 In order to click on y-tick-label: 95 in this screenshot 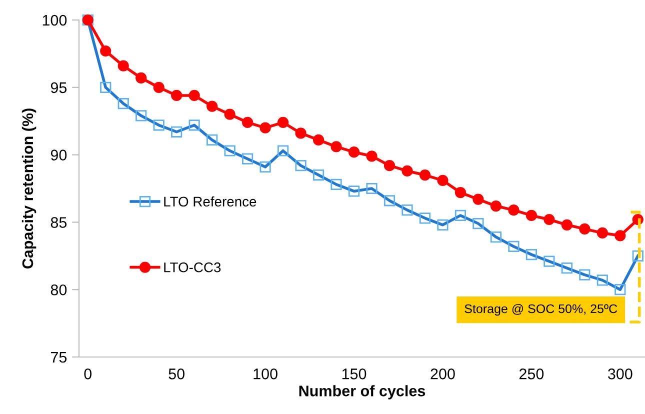, I will do `click(58, 88)`.